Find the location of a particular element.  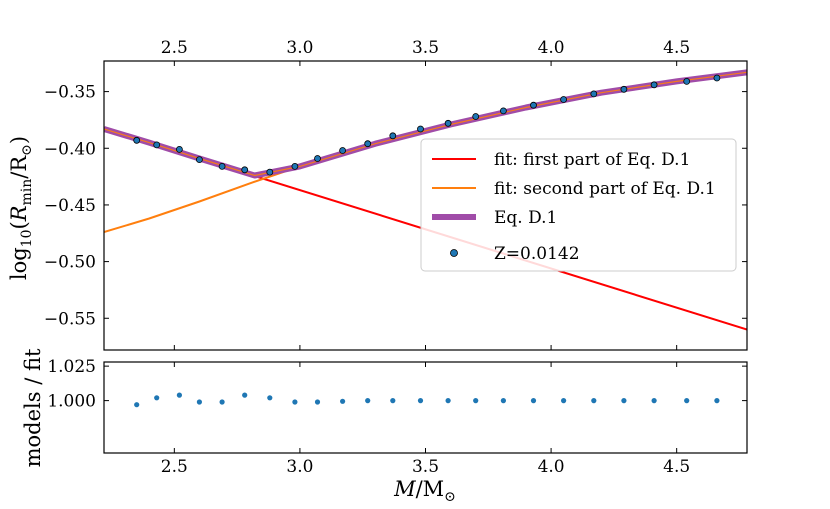

residual-points-group is located at coordinates (427, 400).